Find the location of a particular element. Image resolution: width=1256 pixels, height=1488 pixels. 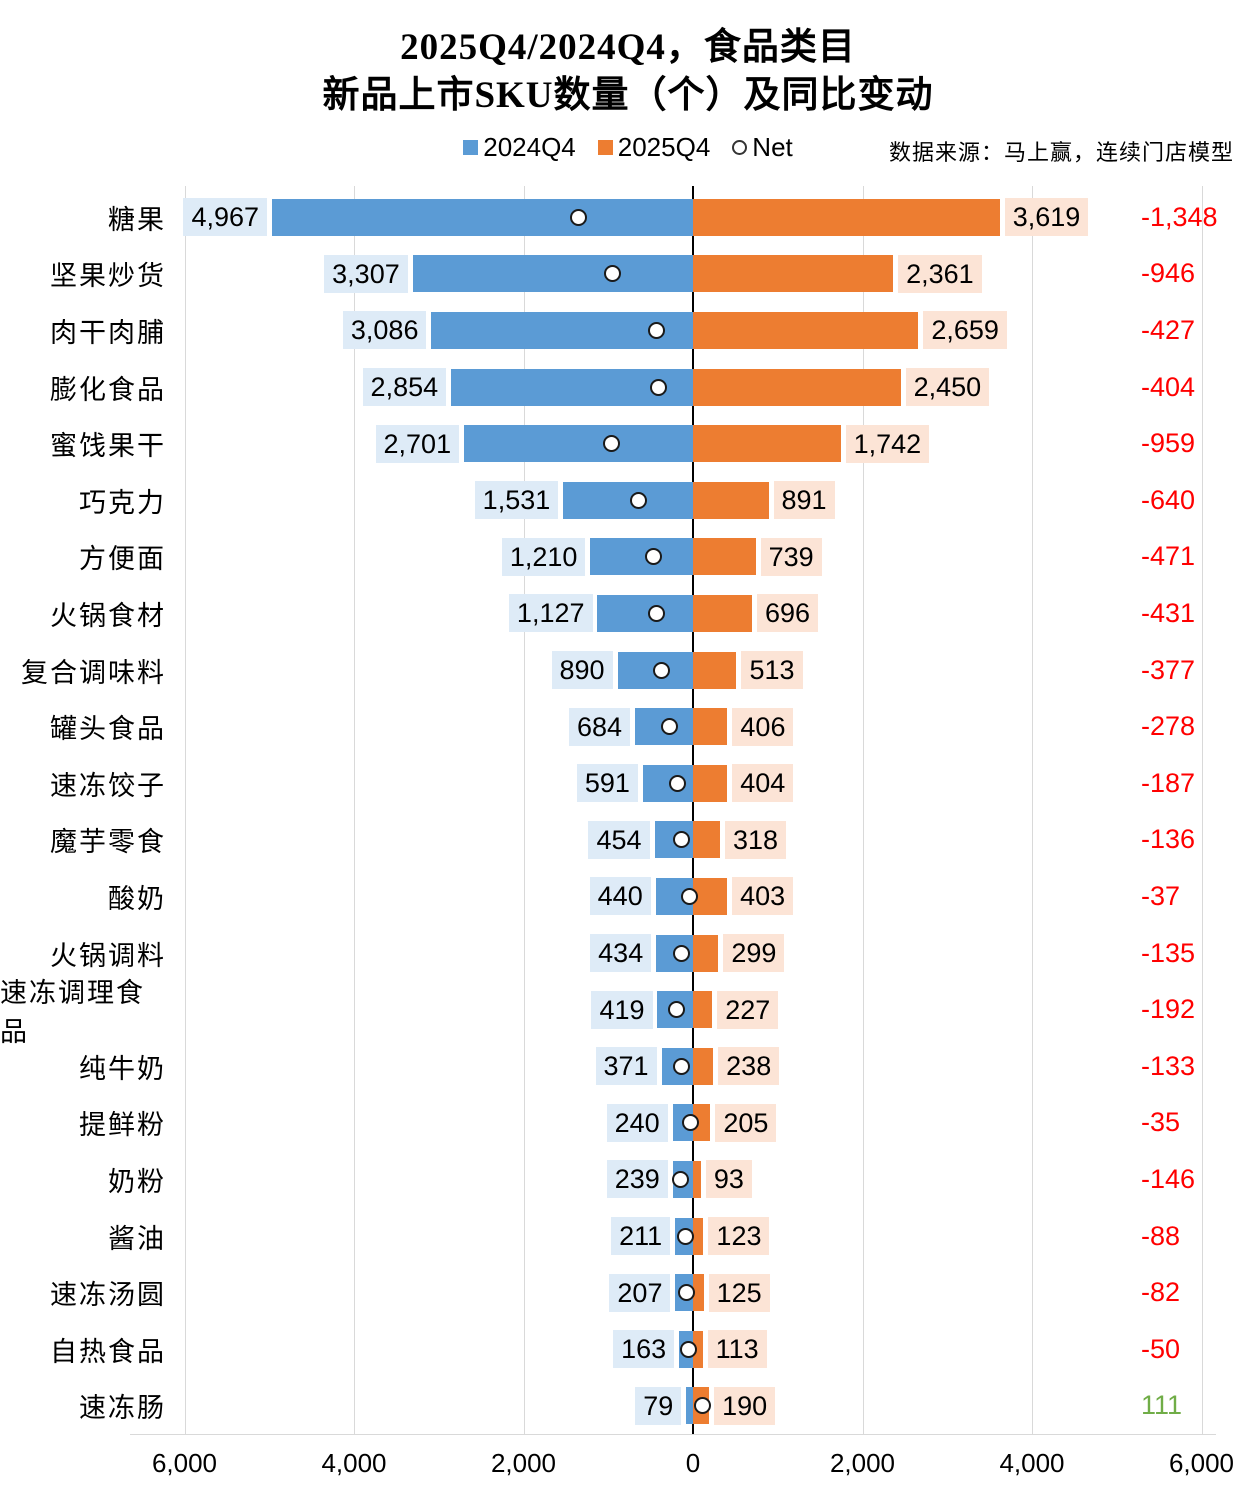

value-label-2025q4: 318 is located at coordinates (755, 839).